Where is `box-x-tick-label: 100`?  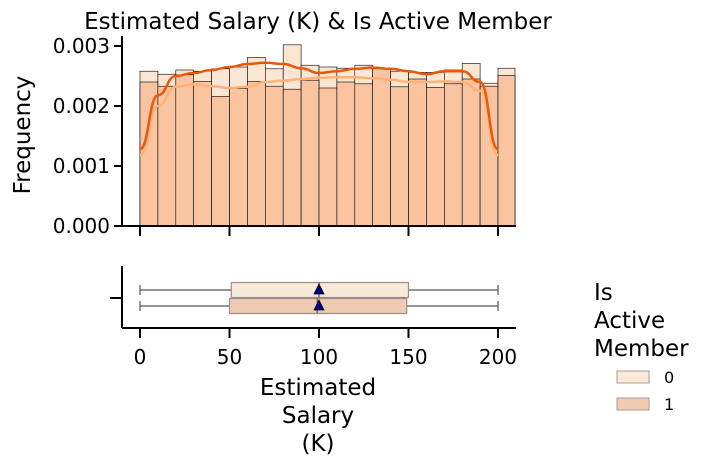
box-x-tick-label: 100 is located at coordinates (319, 357).